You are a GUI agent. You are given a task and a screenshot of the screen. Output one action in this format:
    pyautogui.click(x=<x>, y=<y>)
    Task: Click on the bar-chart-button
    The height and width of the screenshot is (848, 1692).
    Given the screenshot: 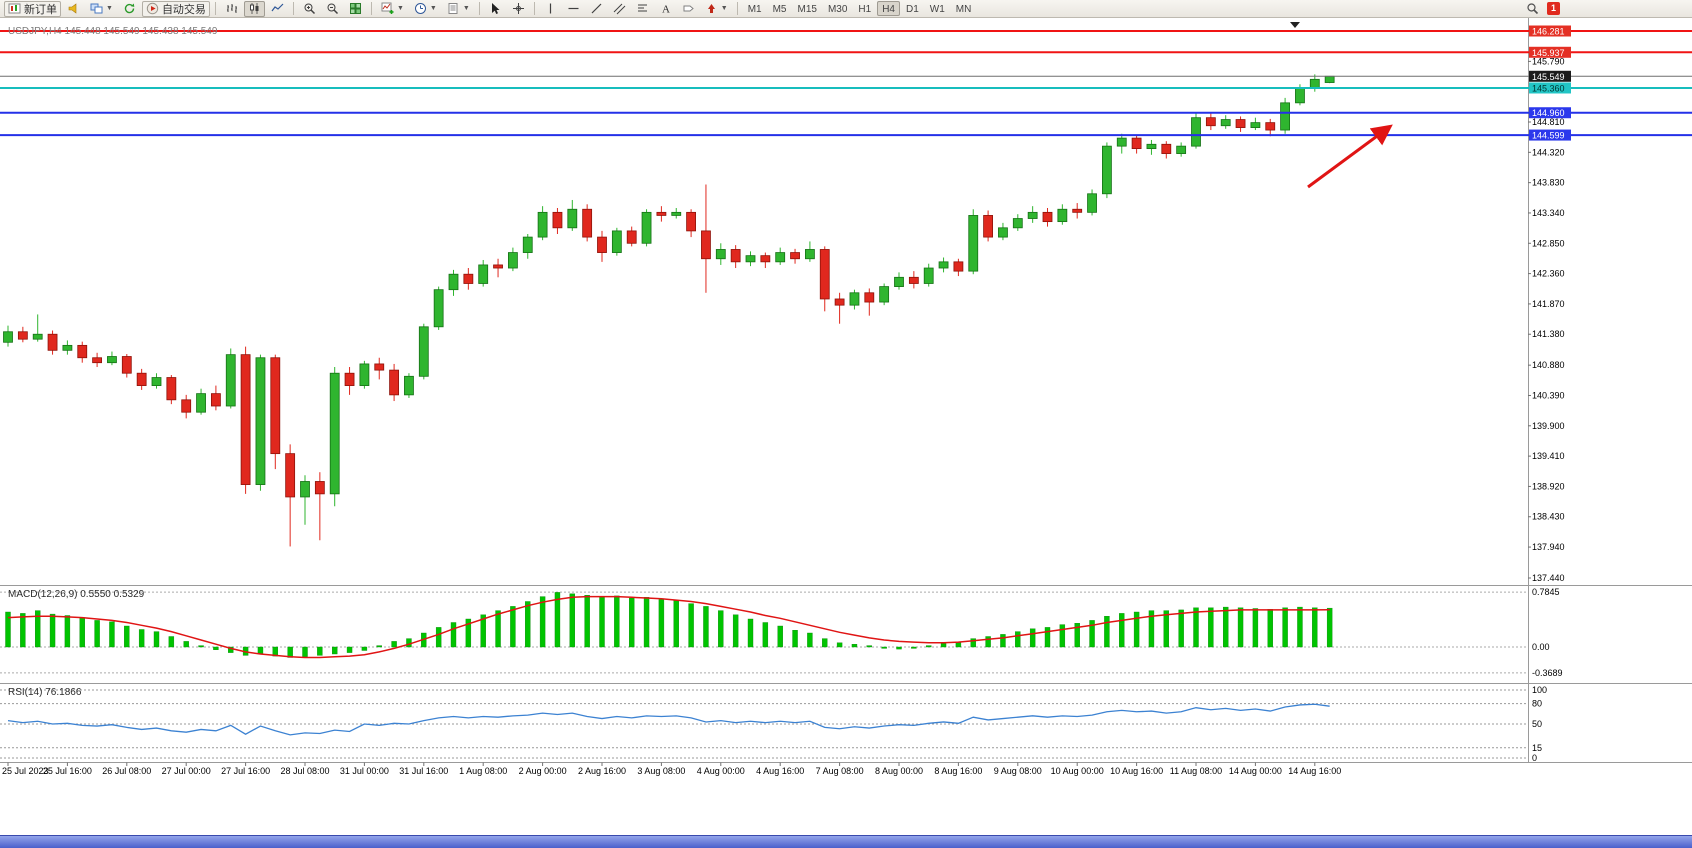 What is the action you would take?
    pyautogui.click(x=231, y=9)
    